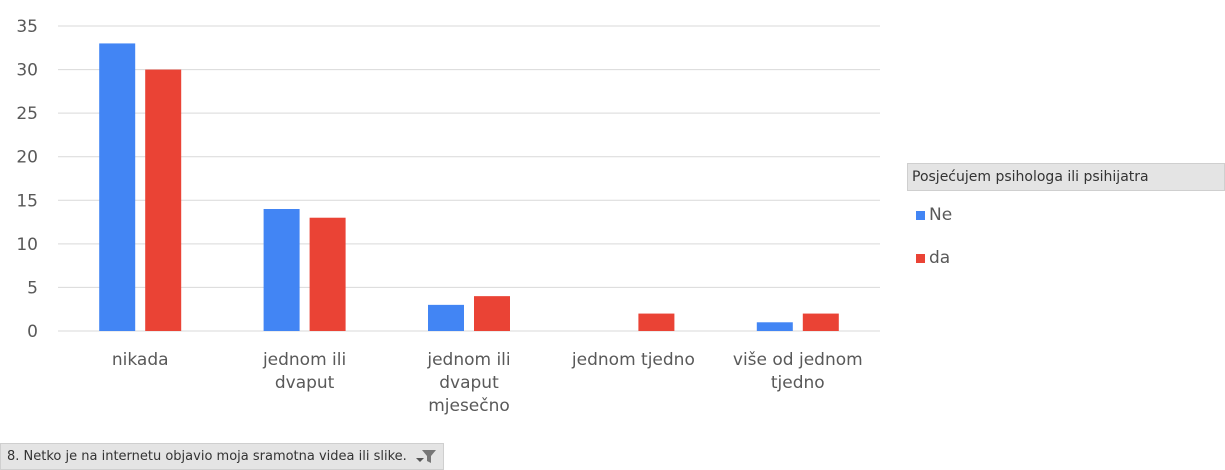 The width and height of the screenshot is (1225, 470). I want to click on x-category-label: tjedno, so click(798, 383).